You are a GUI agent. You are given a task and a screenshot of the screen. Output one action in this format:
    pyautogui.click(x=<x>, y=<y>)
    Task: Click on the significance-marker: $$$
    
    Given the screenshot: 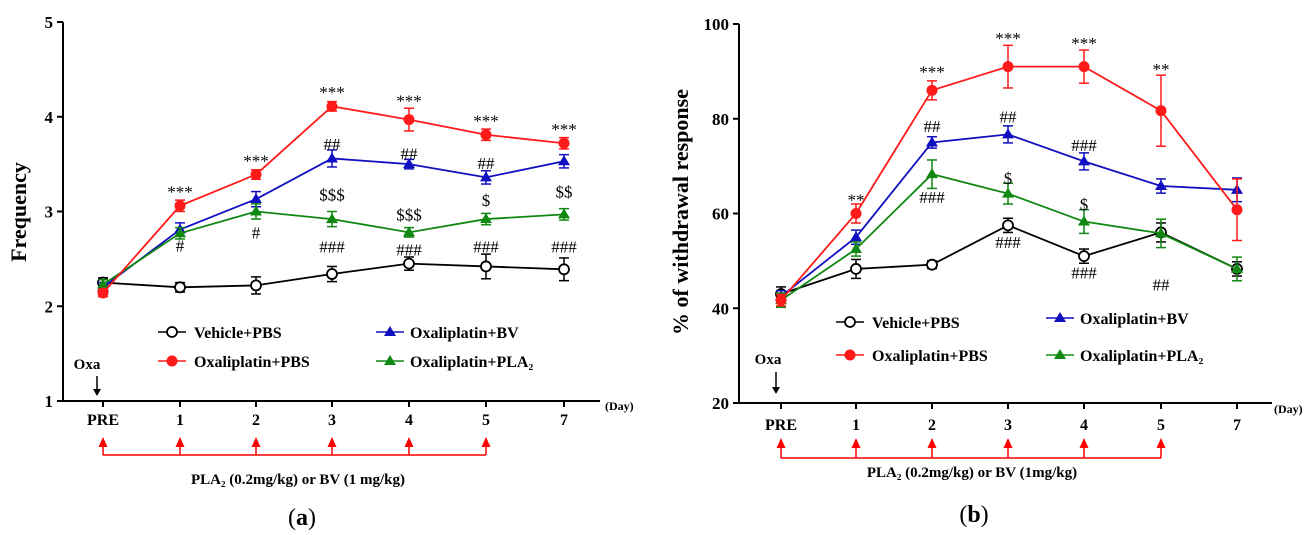 What is the action you would take?
    pyautogui.click(x=409, y=214)
    